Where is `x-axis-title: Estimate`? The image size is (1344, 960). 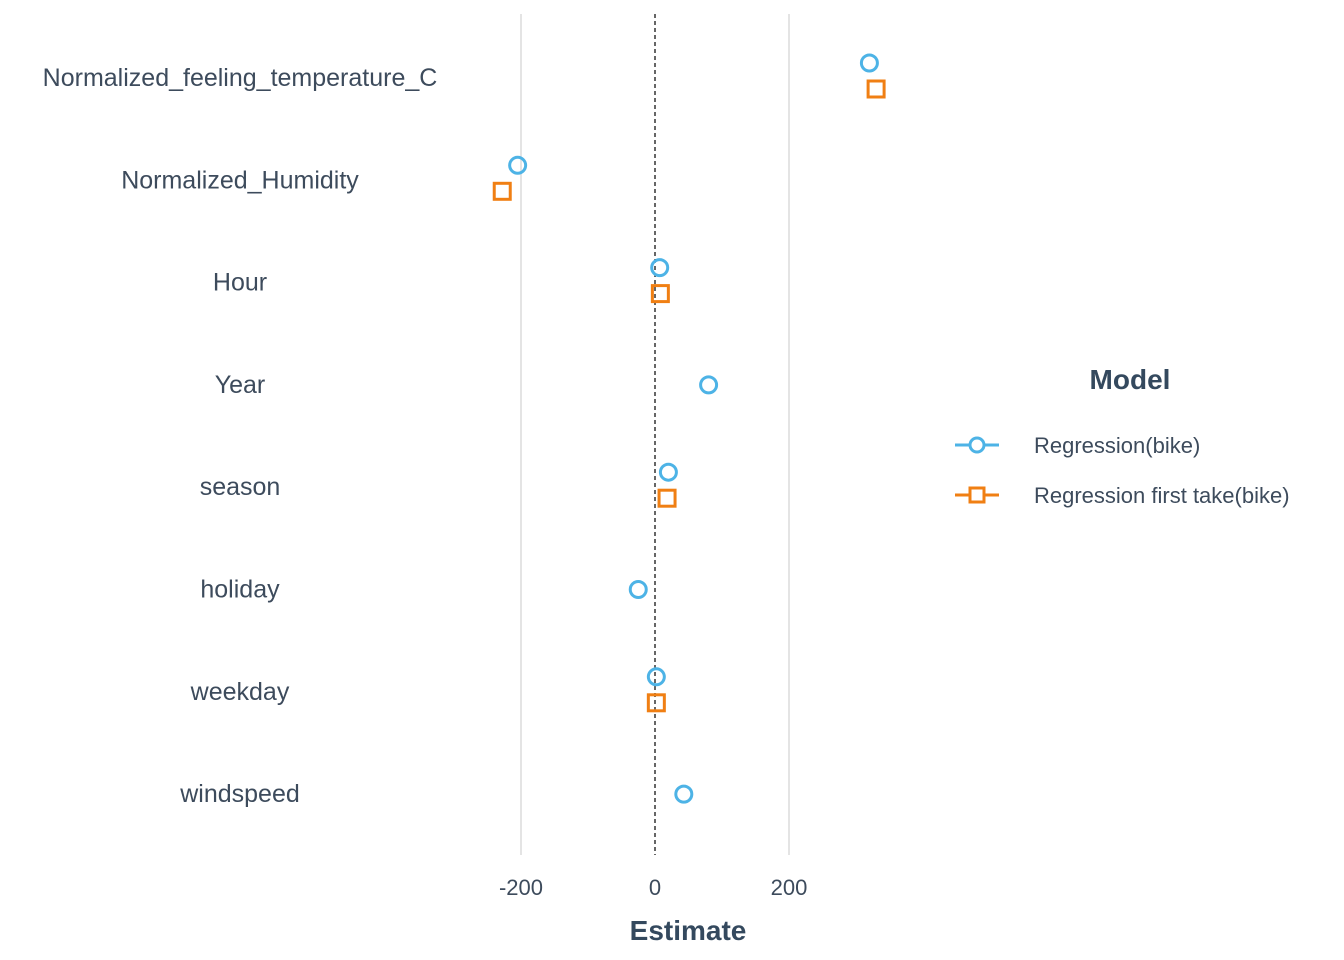
x-axis-title: Estimate is located at coordinates (688, 930).